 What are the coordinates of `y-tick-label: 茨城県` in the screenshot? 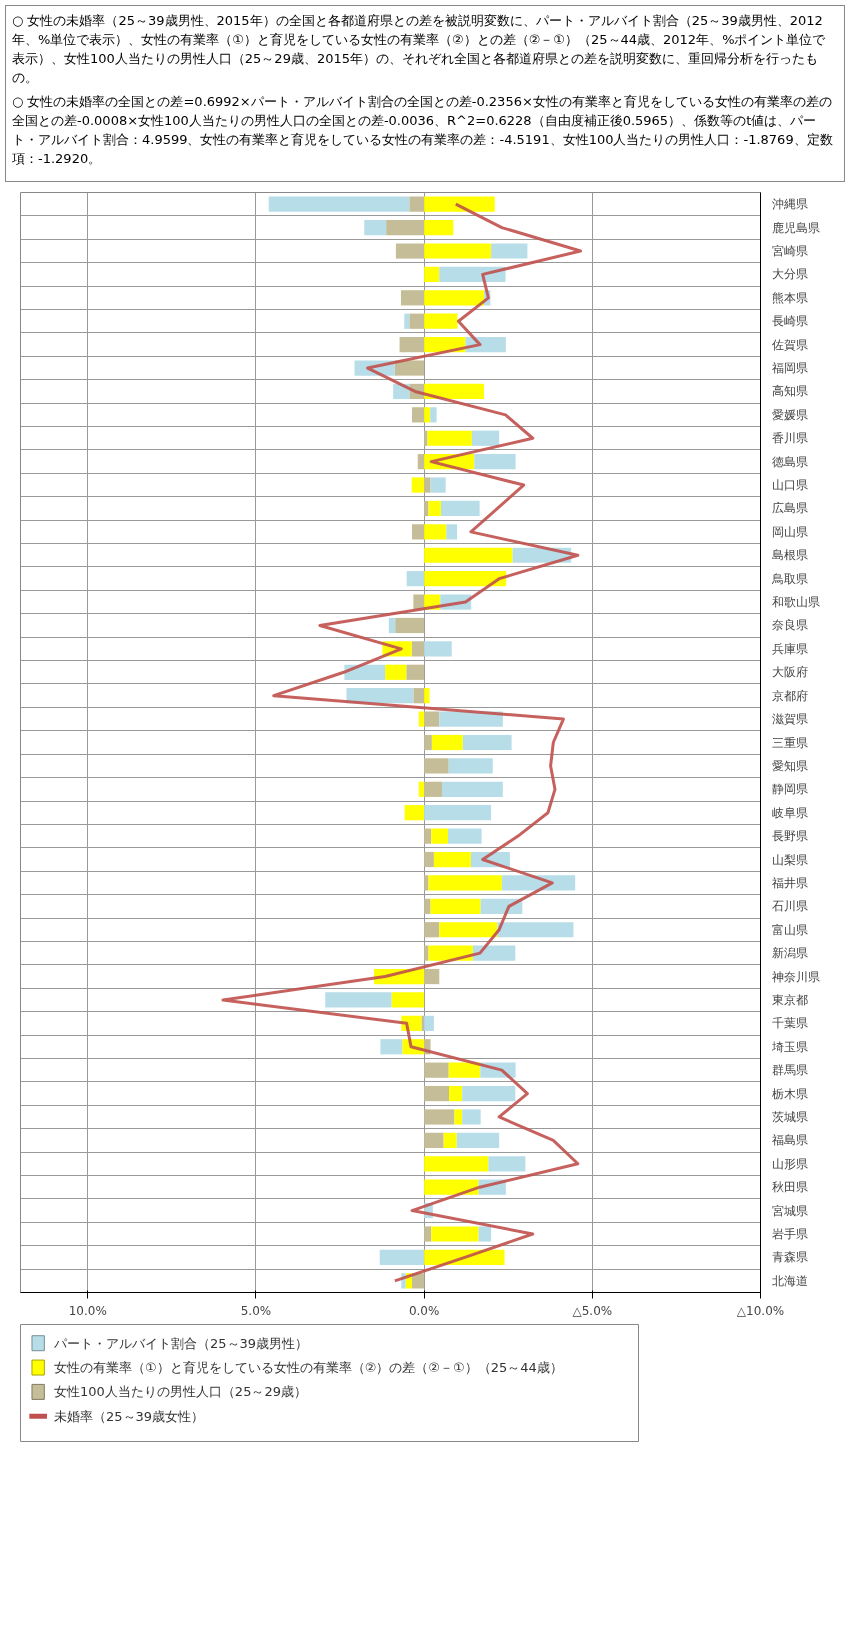 It's located at (789, 1116).